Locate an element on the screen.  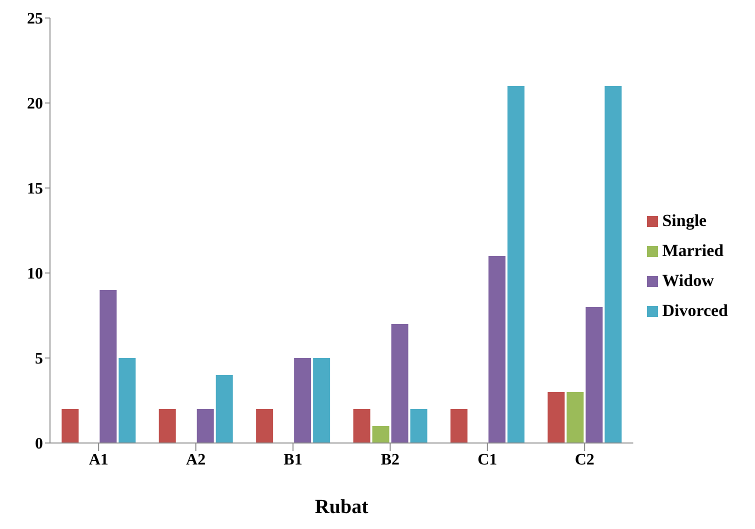
x-tick-label: C1 is located at coordinates (488, 459).